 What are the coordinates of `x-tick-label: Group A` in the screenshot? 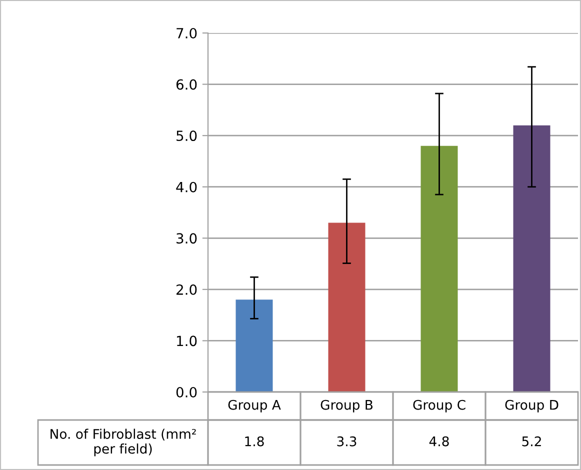 It's located at (254, 406).